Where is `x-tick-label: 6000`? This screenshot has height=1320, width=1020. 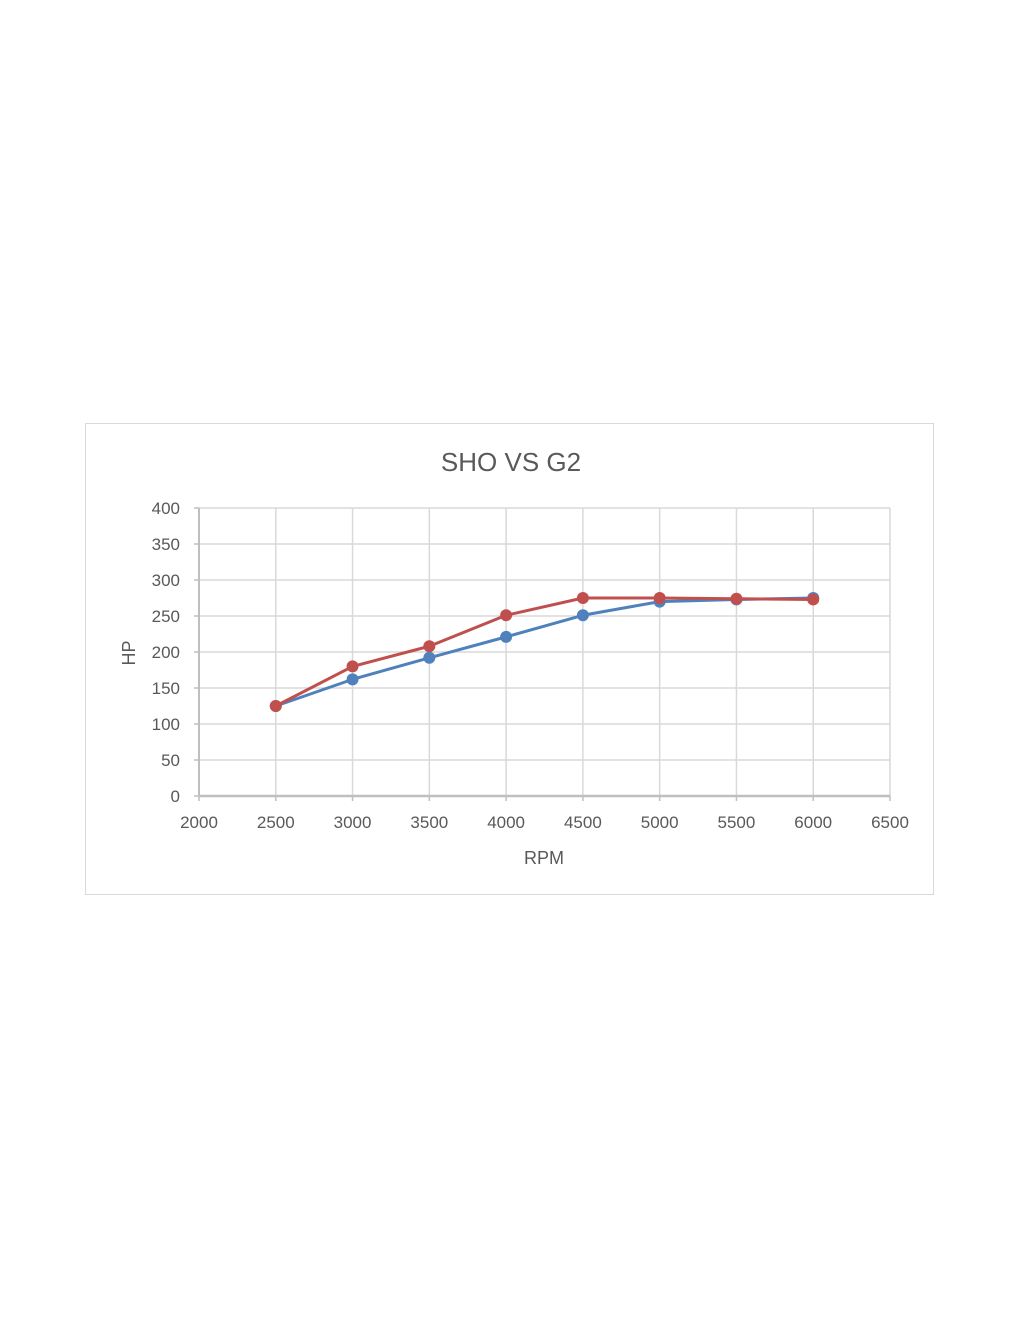
x-tick-label: 6000 is located at coordinates (813, 822).